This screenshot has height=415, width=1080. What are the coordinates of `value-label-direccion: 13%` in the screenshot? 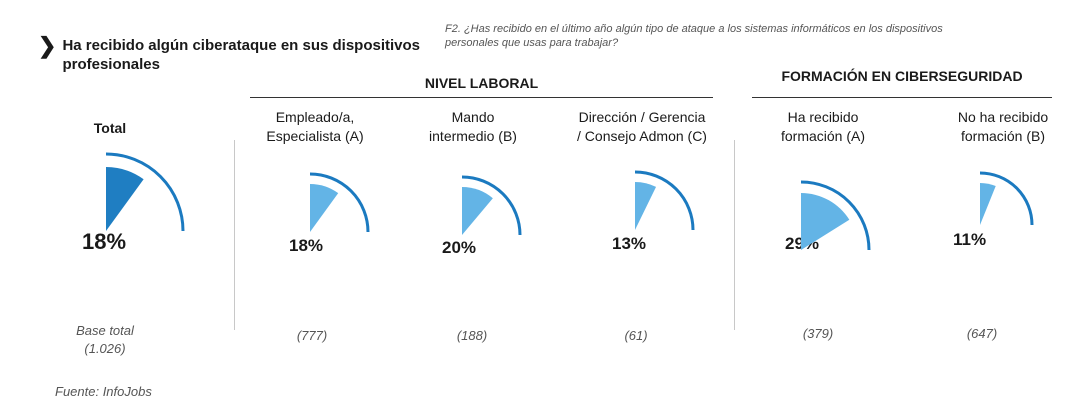 It's located at (629, 244).